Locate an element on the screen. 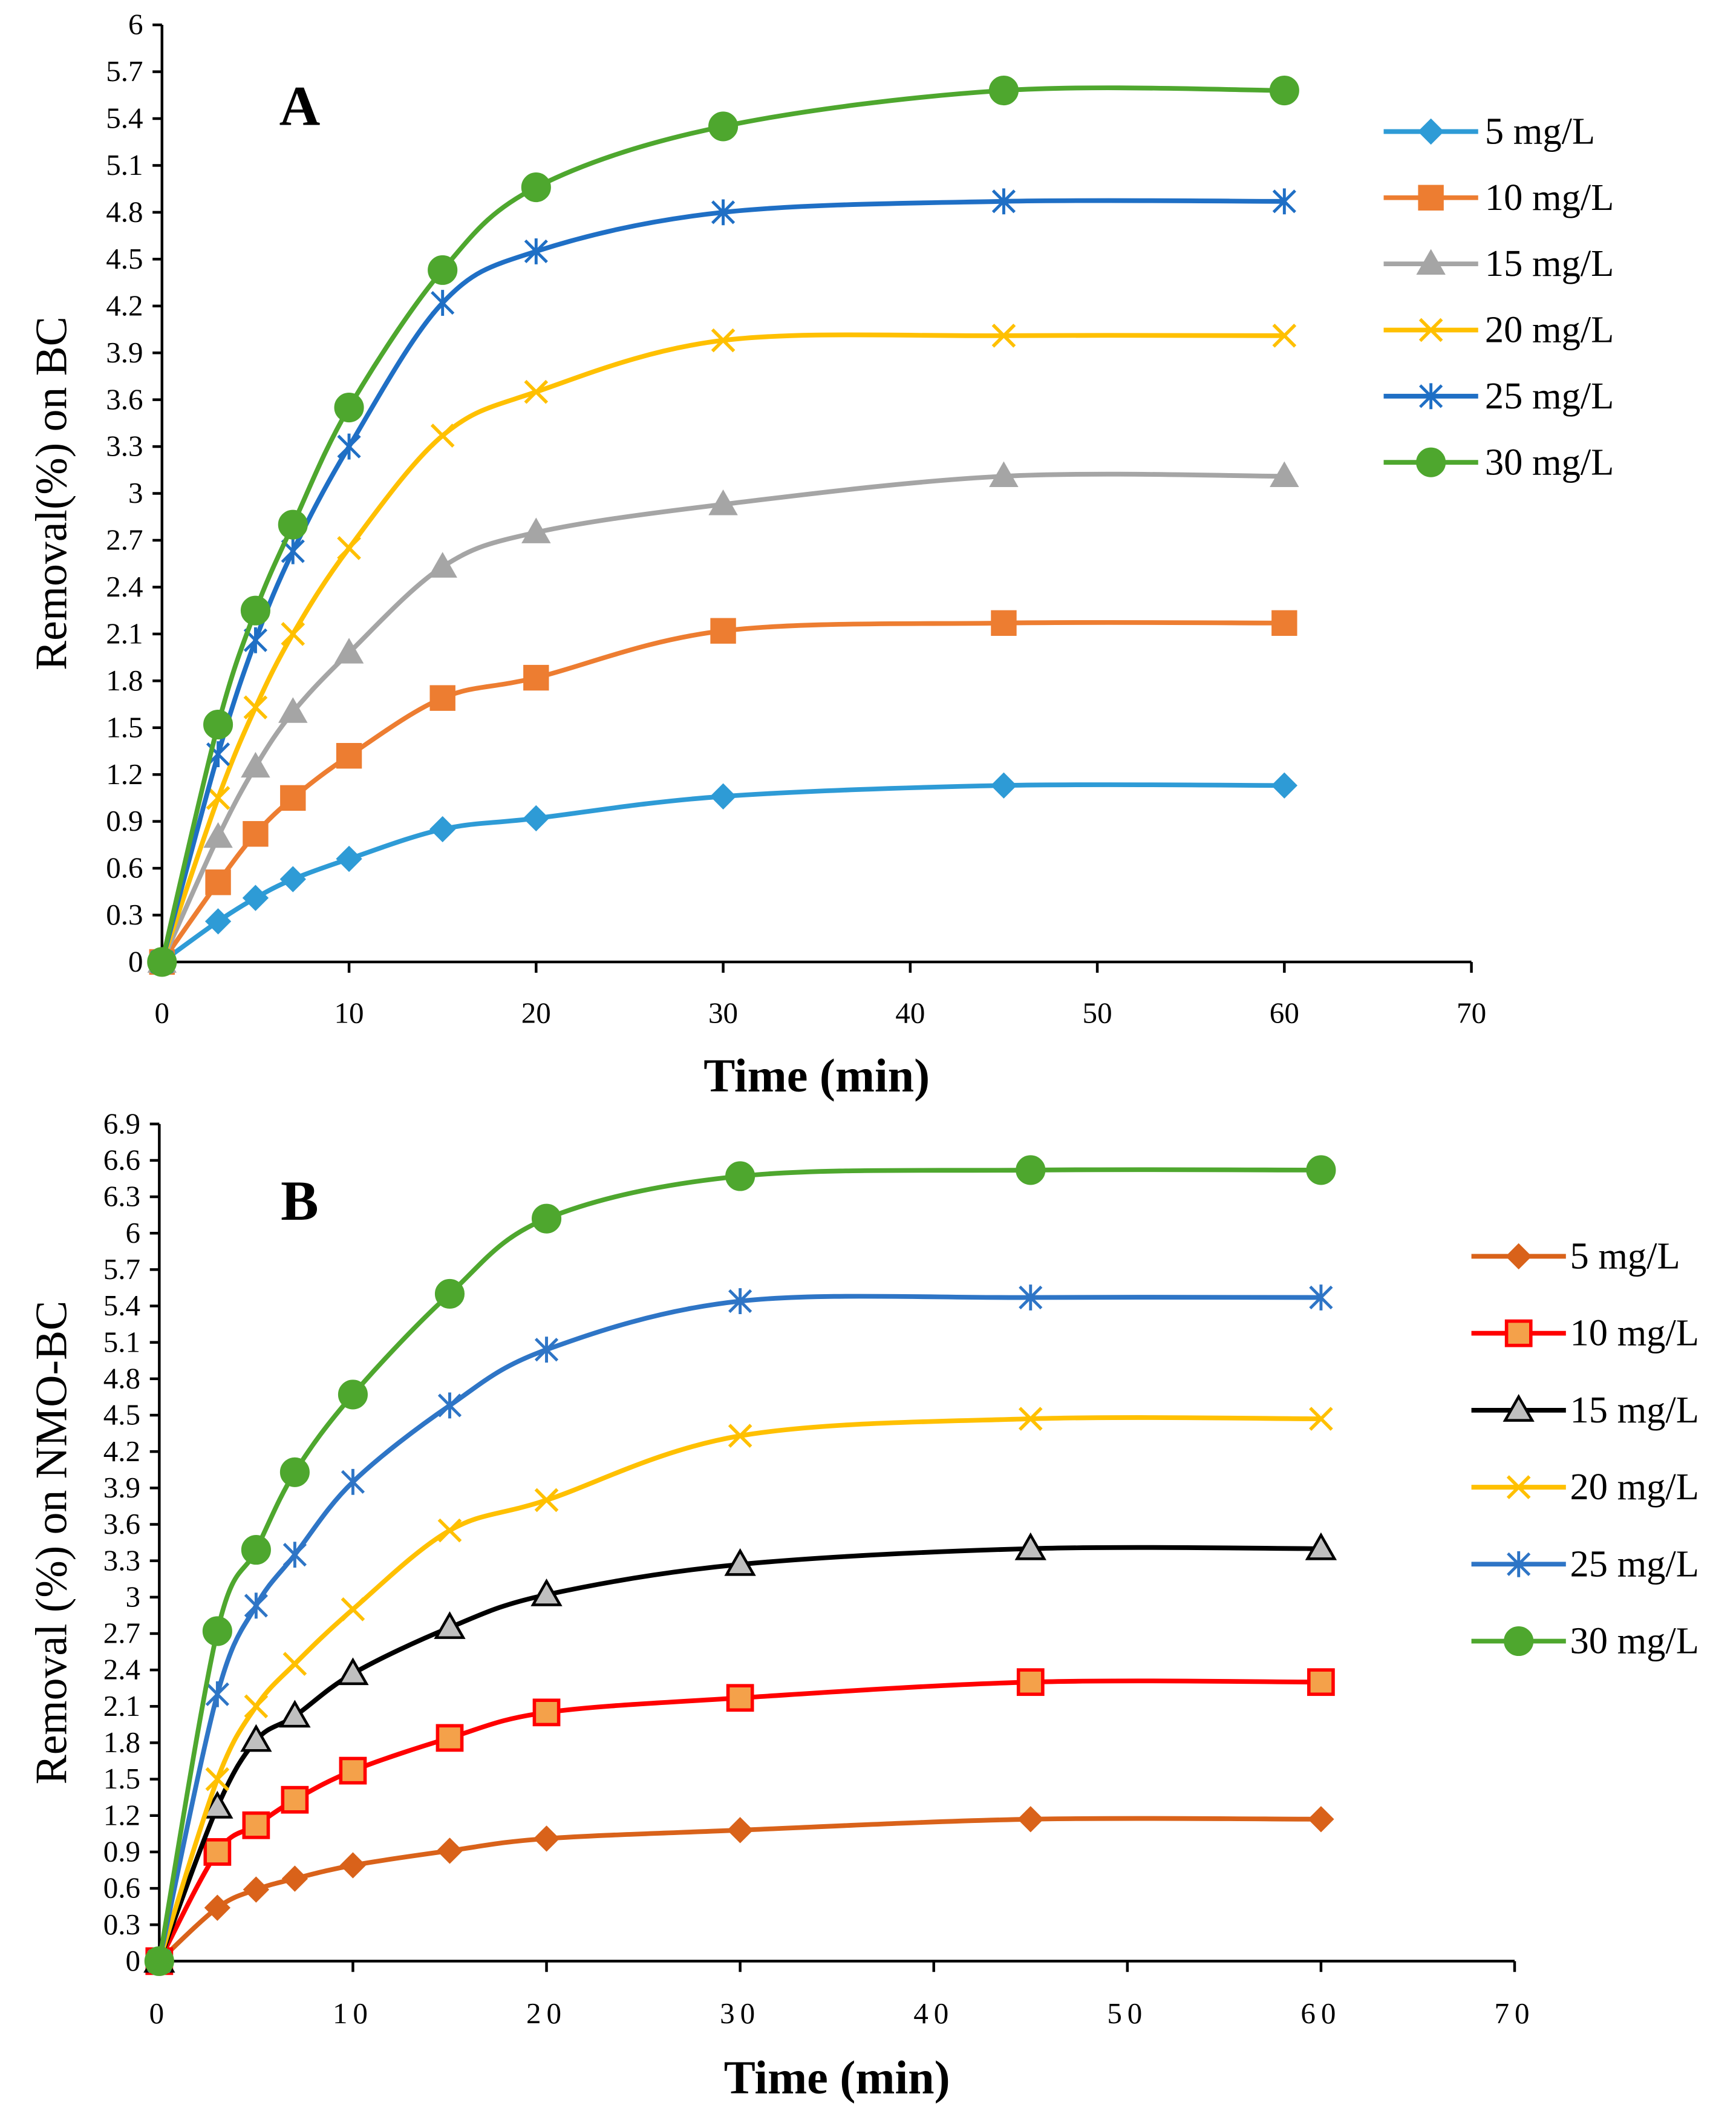 The width and height of the screenshot is (1736, 2117). legend-label: 30 mg/L is located at coordinates (1549, 461).